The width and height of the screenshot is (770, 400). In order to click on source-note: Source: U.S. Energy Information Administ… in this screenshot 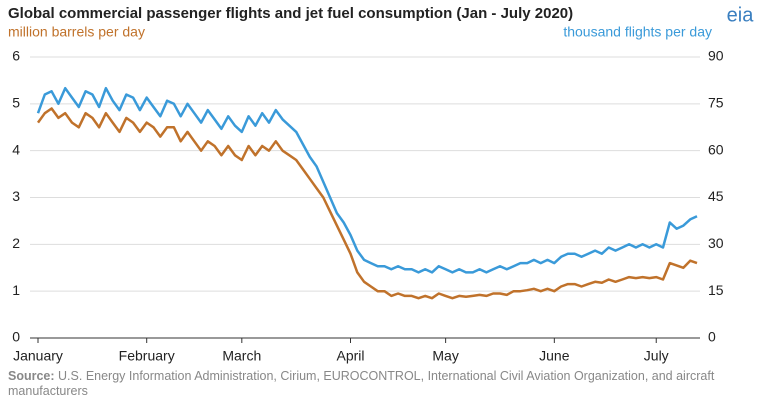, I will do `click(378, 384)`.